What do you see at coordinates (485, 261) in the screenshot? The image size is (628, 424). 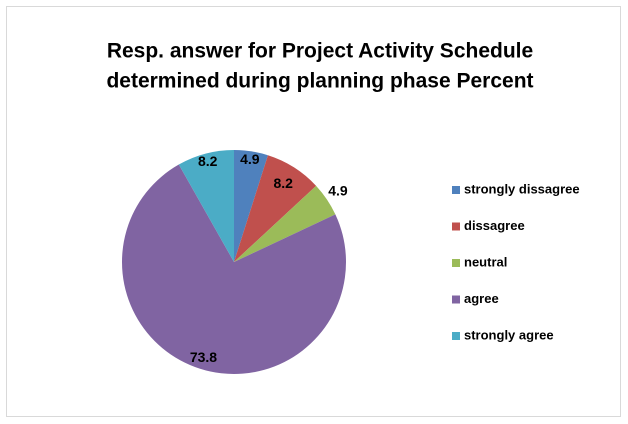 I see `legend-label: neutral` at bounding box center [485, 261].